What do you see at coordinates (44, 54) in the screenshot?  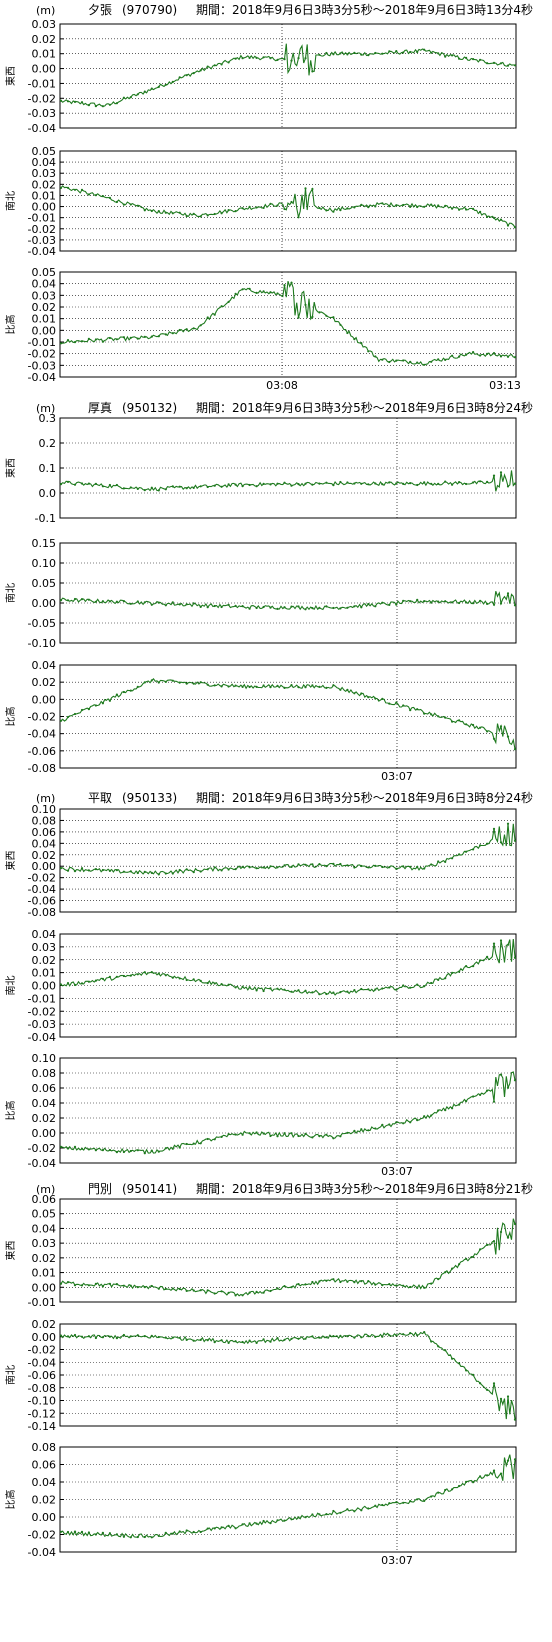 I see `y-tick-label: 0.01` at bounding box center [44, 54].